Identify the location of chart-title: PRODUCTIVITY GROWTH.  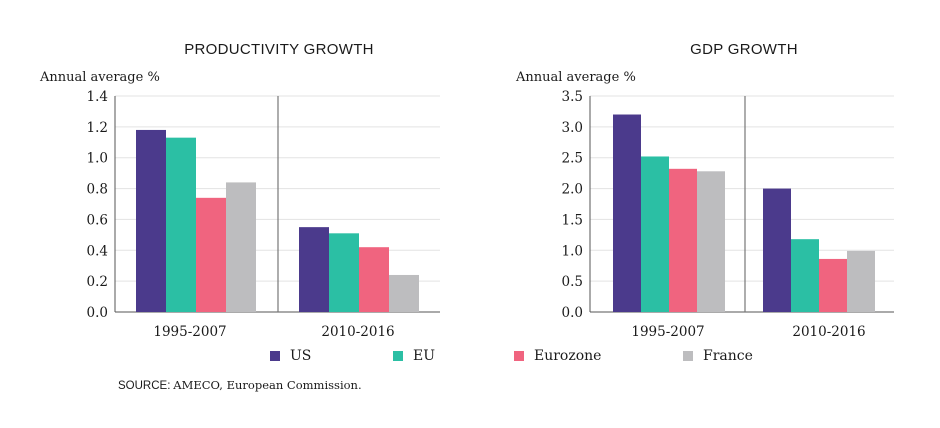
(279, 49).